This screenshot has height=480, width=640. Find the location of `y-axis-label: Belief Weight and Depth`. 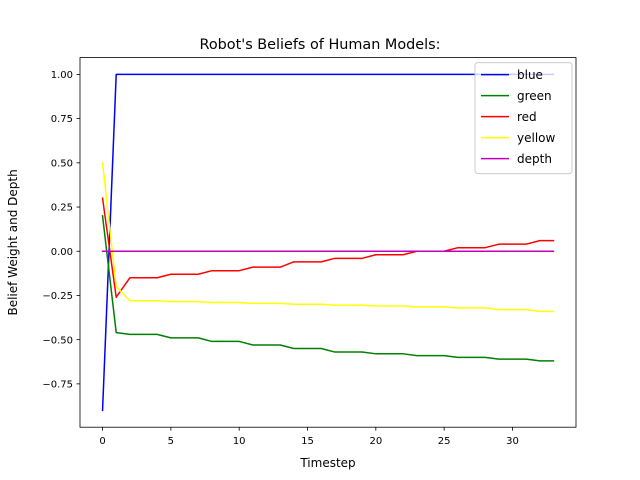

y-axis-label: Belief Weight and Depth is located at coordinates (13, 242).